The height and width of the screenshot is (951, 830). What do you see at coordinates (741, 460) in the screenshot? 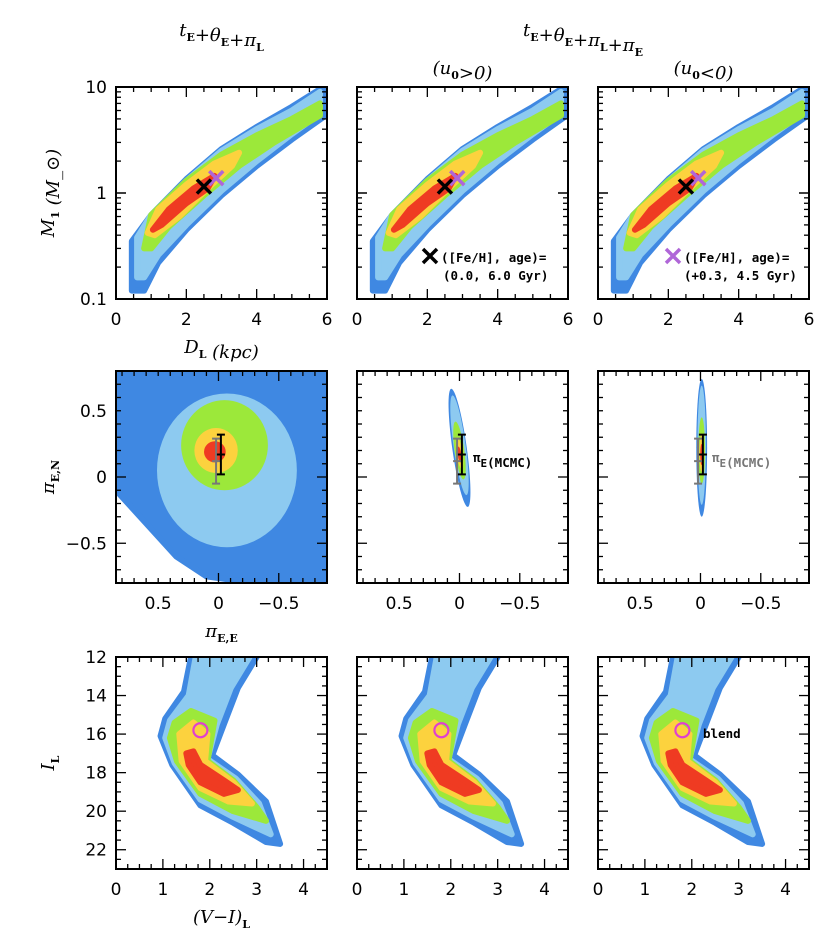
I see `pi-e-mcmc-label-gray: πE(MCMC)` at bounding box center [741, 460].